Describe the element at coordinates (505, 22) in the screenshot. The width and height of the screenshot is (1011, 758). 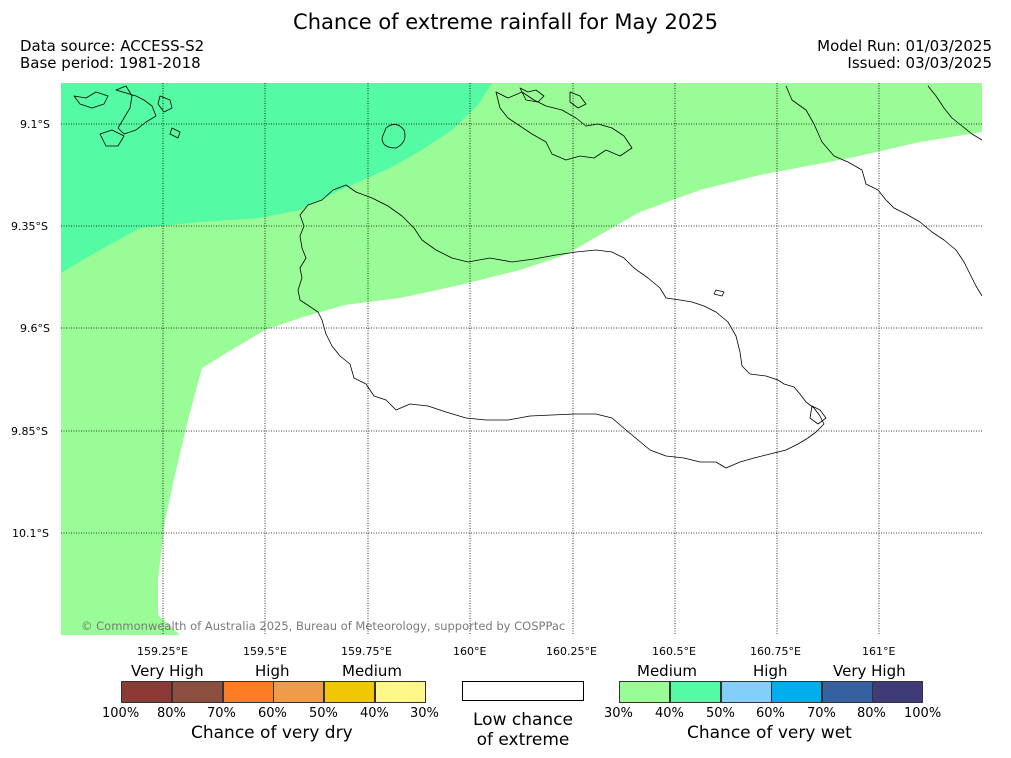
I see `chart-title: Chance of extreme rainfall for May 2025` at that location.